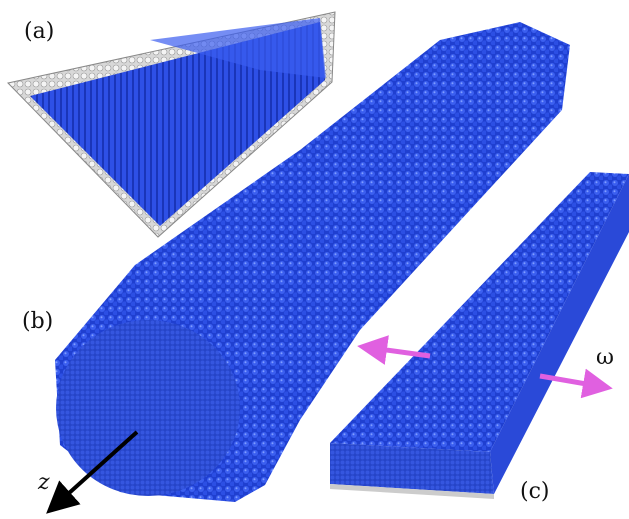 This screenshot has height=519, width=629. What do you see at coordinates (238, 48) in the screenshot?
I see `ridge` at bounding box center [238, 48].